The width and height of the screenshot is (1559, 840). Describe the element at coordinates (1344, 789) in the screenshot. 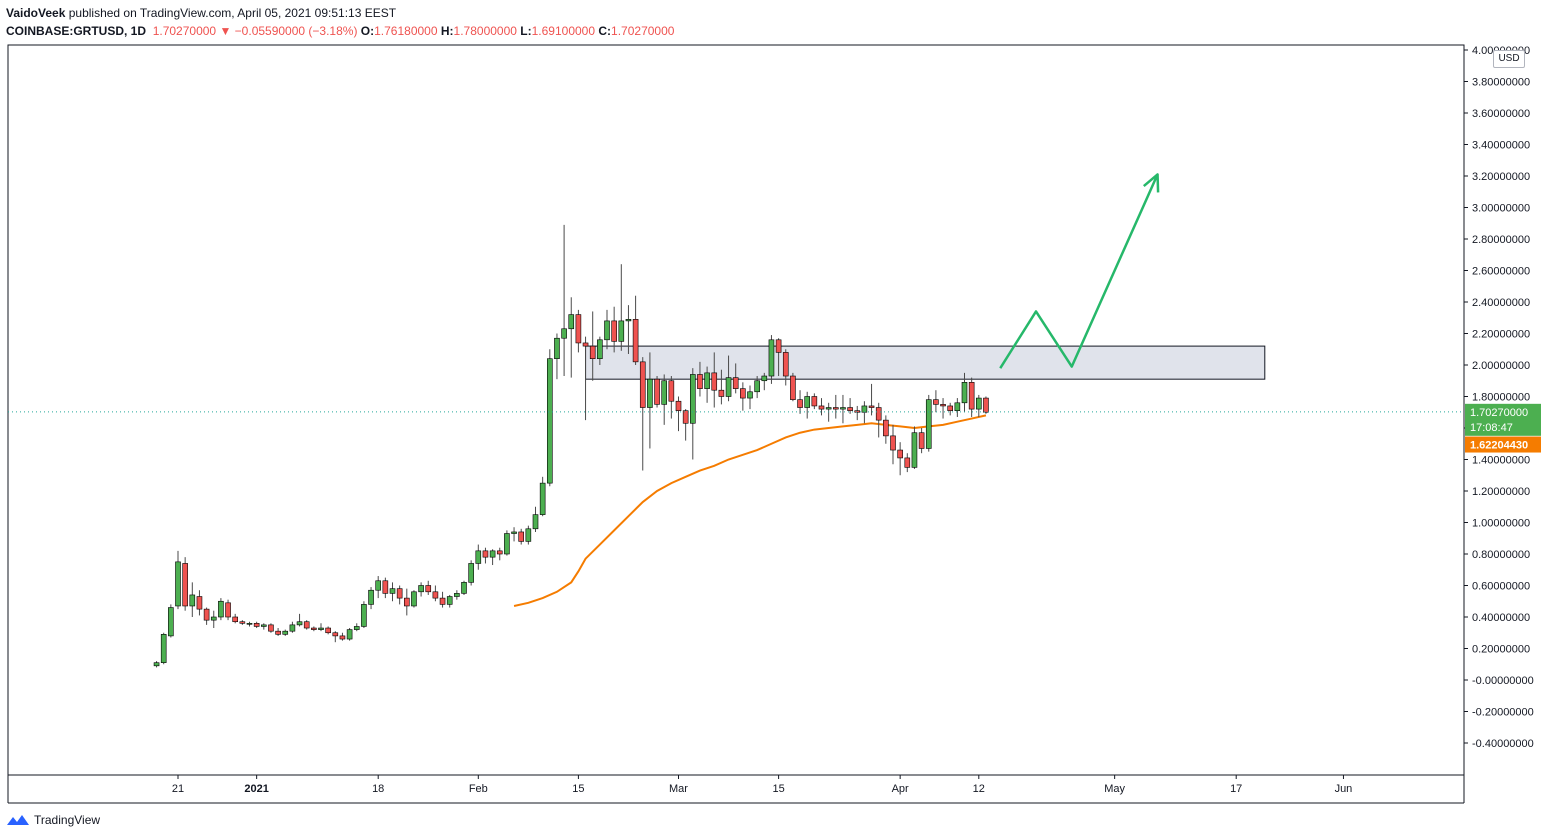

I see `x-tick-label: Jun` at that location.